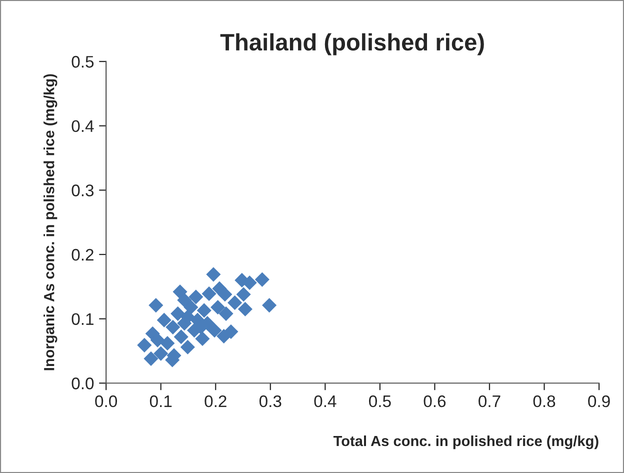 The width and height of the screenshot is (624, 473). What do you see at coordinates (380, 401) in the screenshot?
I see `x-tick-label: 0.5` at bounding box center [380, 401].